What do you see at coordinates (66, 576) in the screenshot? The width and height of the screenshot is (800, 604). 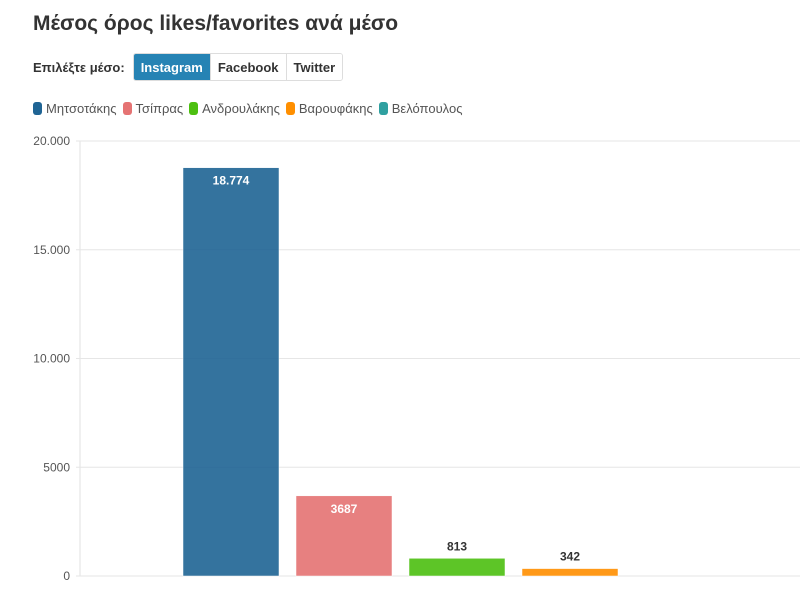 I see `y-tick-label: 0` at bounding box center [66, 576].